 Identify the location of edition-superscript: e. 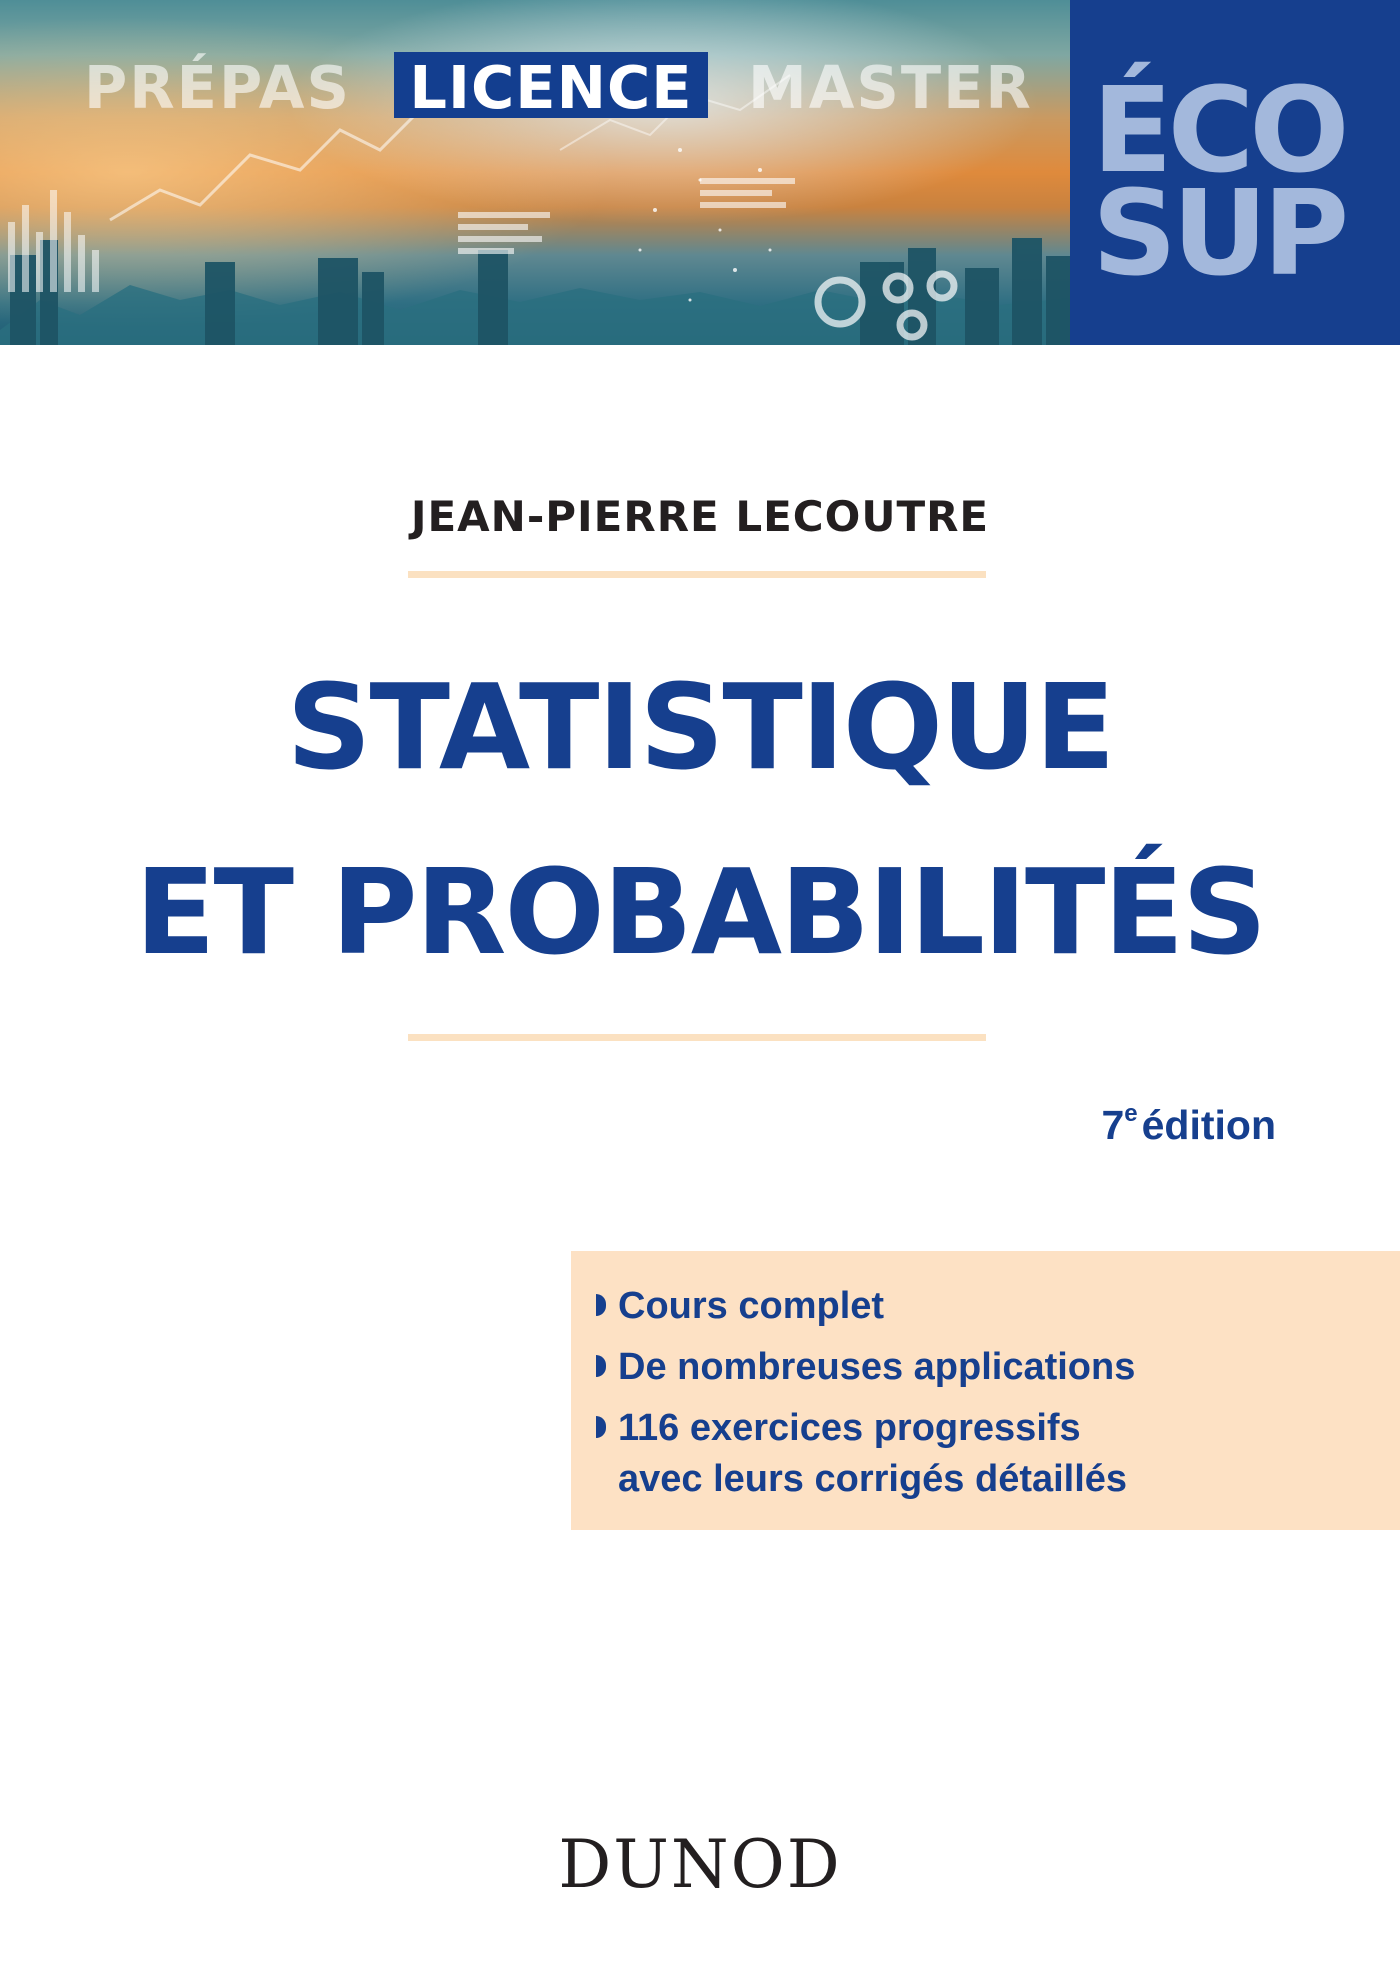
(1131, 1113).